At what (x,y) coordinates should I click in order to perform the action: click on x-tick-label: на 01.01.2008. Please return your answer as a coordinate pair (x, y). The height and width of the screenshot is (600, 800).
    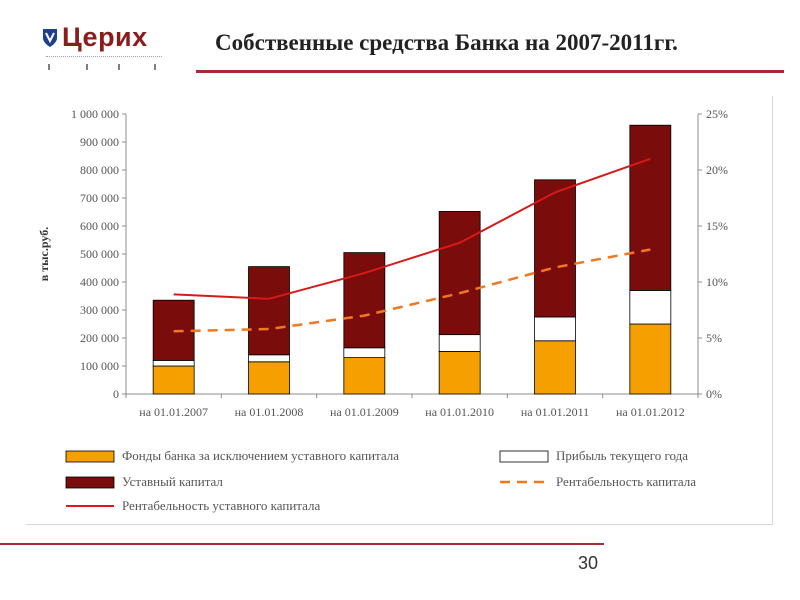
    Looking at the image, I should click on (269, 412).